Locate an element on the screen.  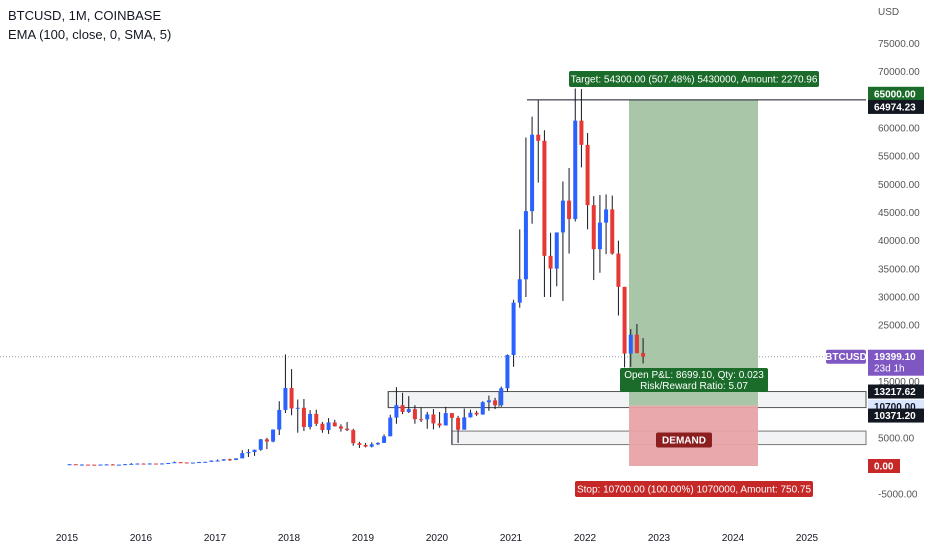
symbol-tag-bg is located at coordinates (846, 356).